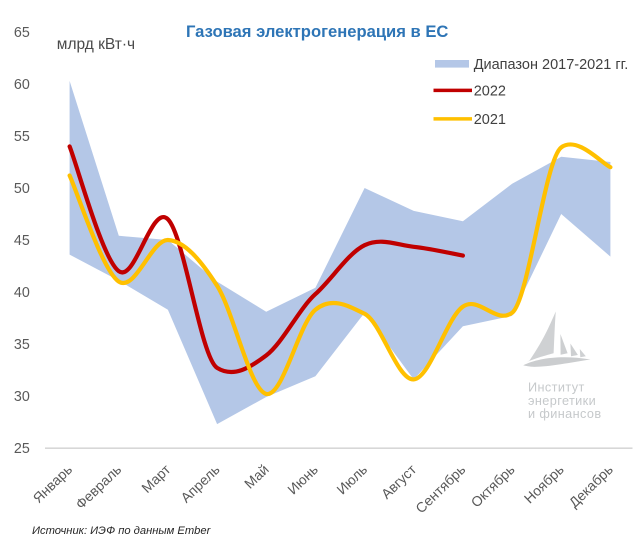 This screenshot has width=640, height=550. I want to click on svg-text: 30, so click(22, 397).